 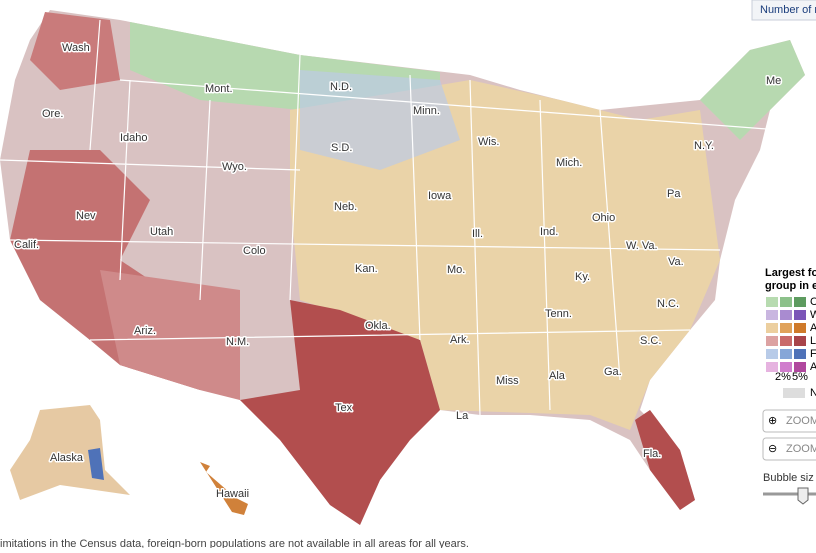 What do you see at coordinates (460, 340) in the screenshot?
I see `state-label: Ark.` at bounding box center [460, 340].